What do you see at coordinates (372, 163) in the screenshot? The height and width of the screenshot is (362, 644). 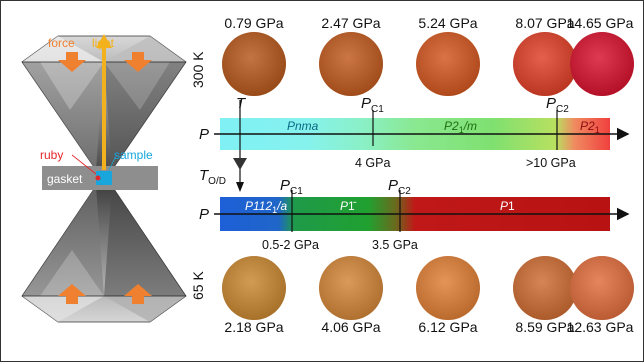 I see `tick-4gpa: 4 GPa` at bounding box center [372, 163].